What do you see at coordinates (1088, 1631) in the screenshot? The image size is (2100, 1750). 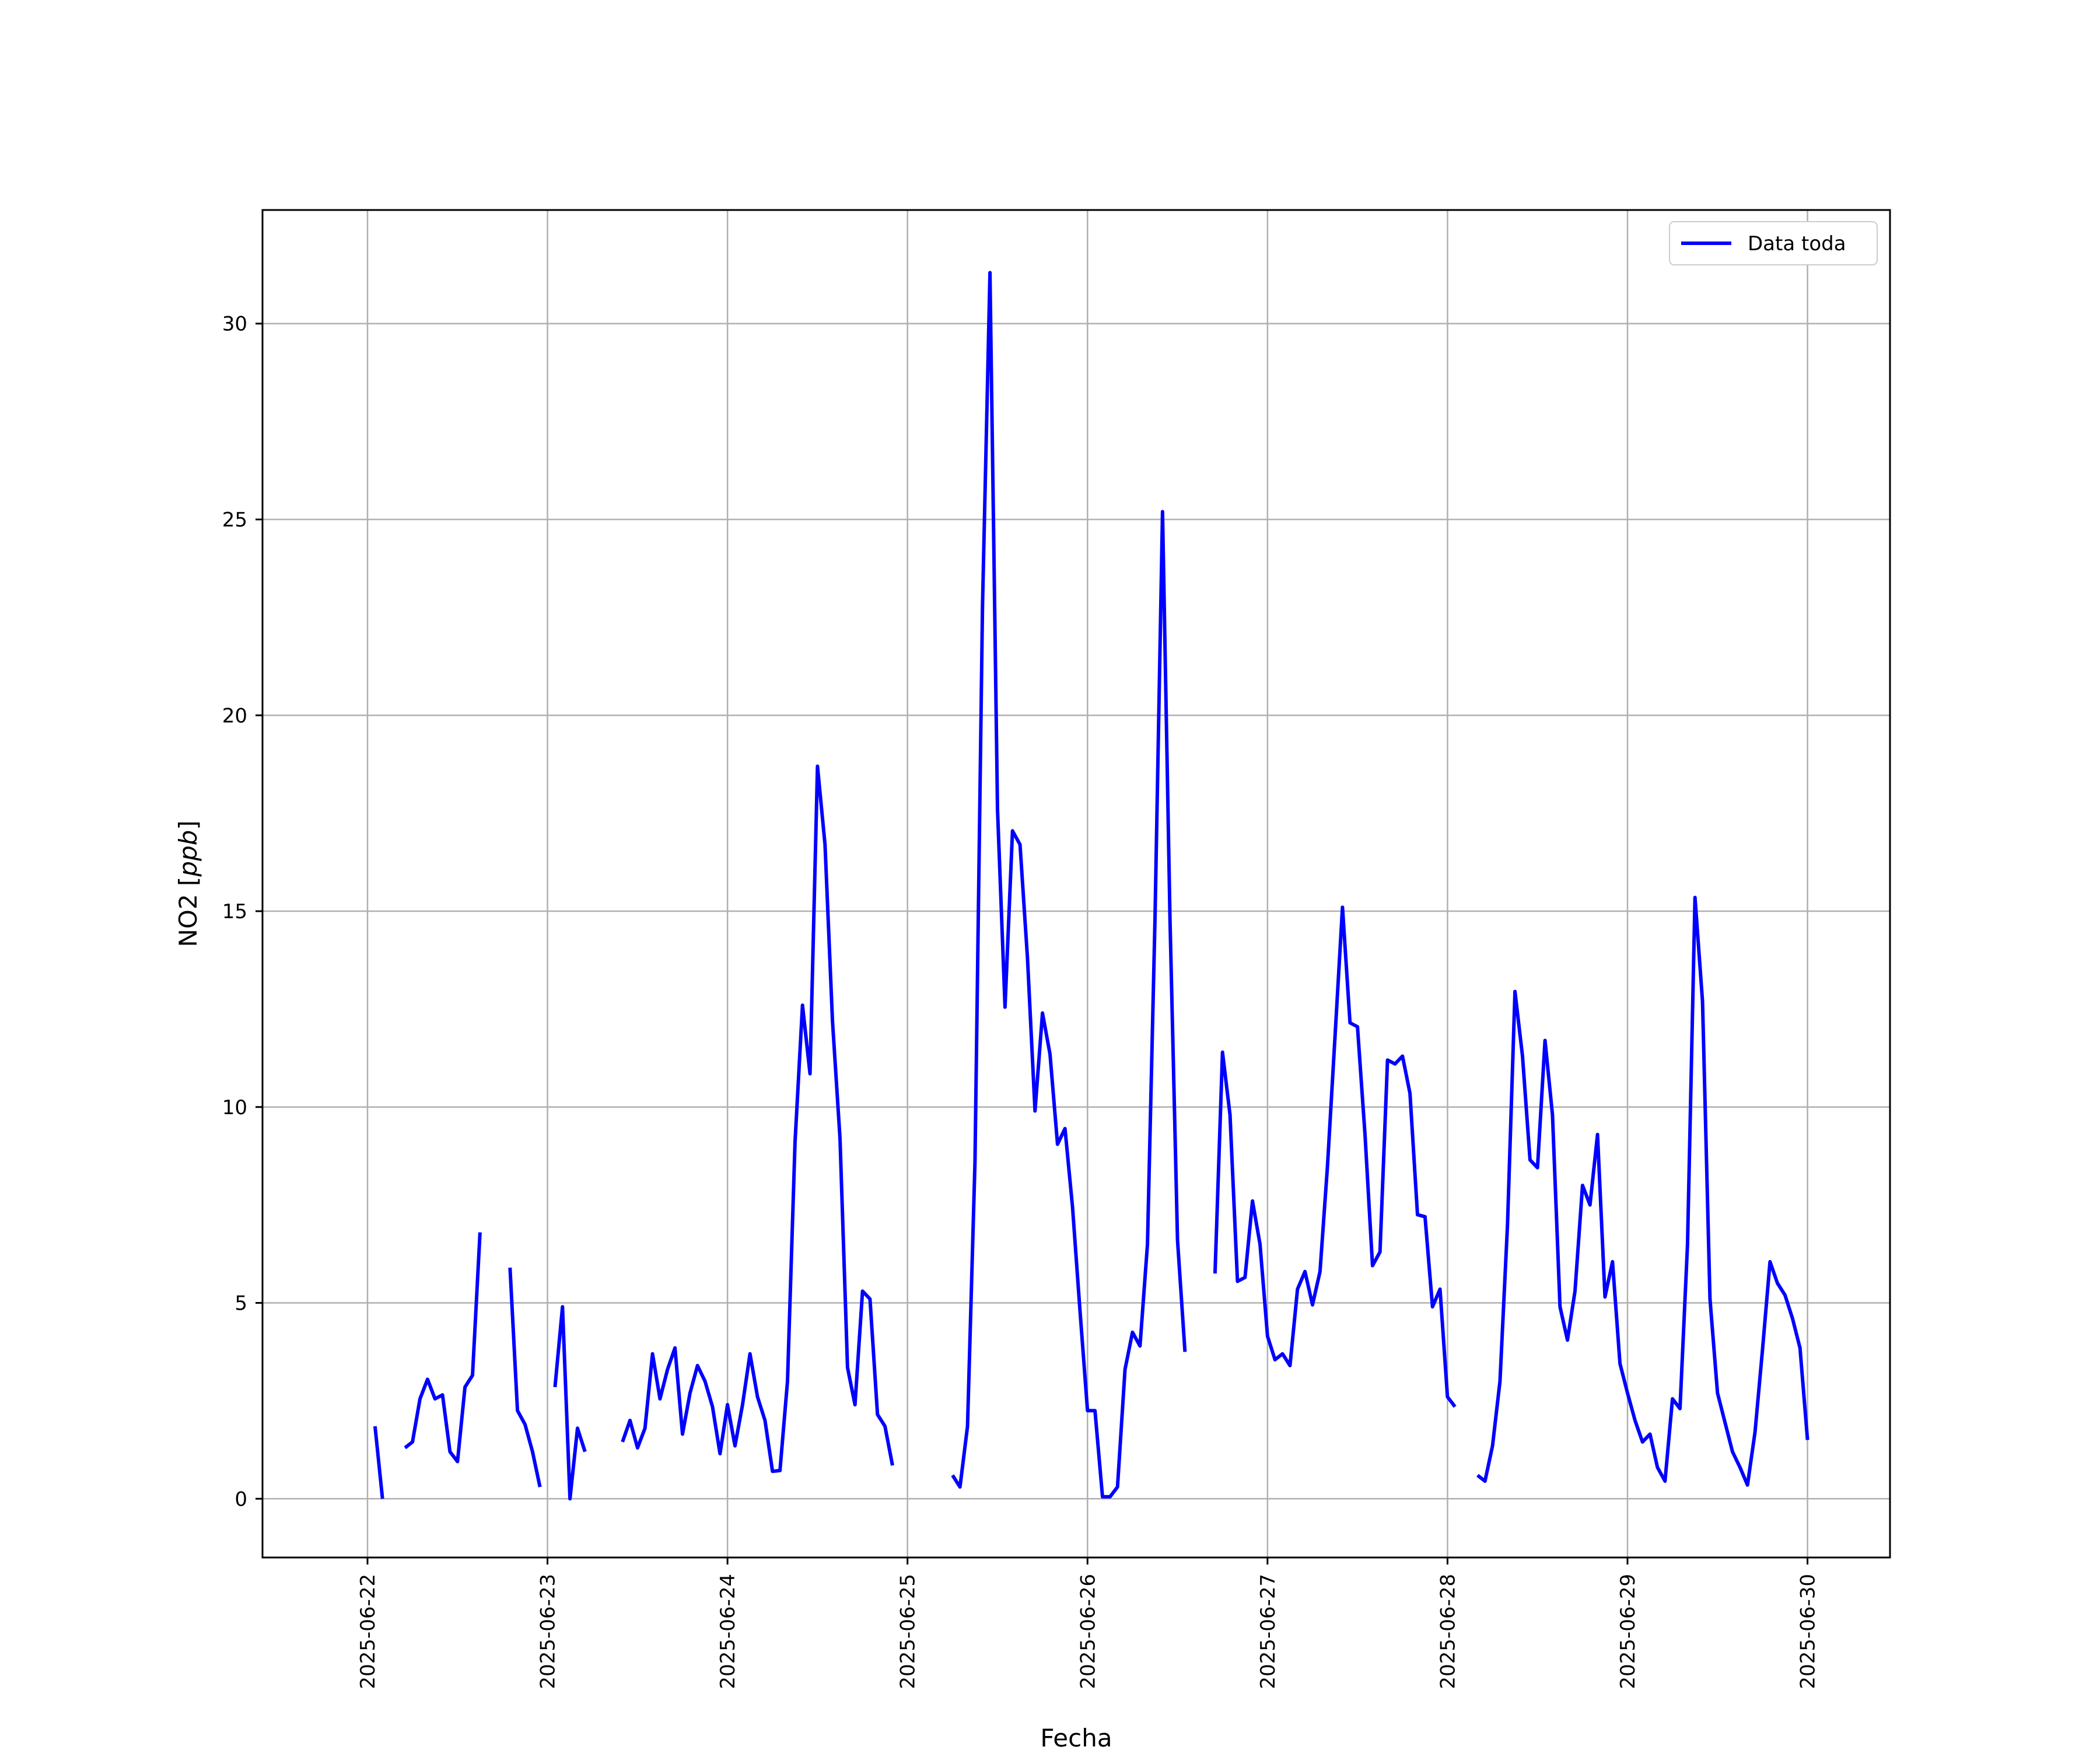 I see `x-tick-label: 2025-06-26` at bounding box center [1088, 1631].